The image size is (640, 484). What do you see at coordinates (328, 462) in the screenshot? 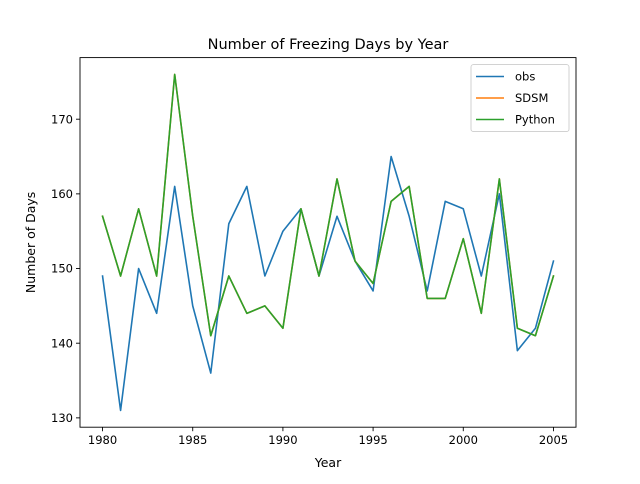
I see `x-axis-label: Year` at bounding box center [328, 462].